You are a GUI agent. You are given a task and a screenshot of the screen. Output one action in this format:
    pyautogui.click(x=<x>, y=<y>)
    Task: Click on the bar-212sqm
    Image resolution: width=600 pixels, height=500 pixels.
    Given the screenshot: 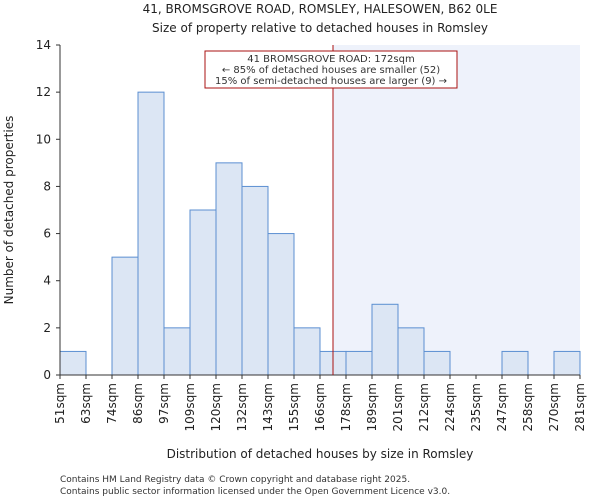 What is the action you would take?
    pyautogui.click(x=437, y=363)
    